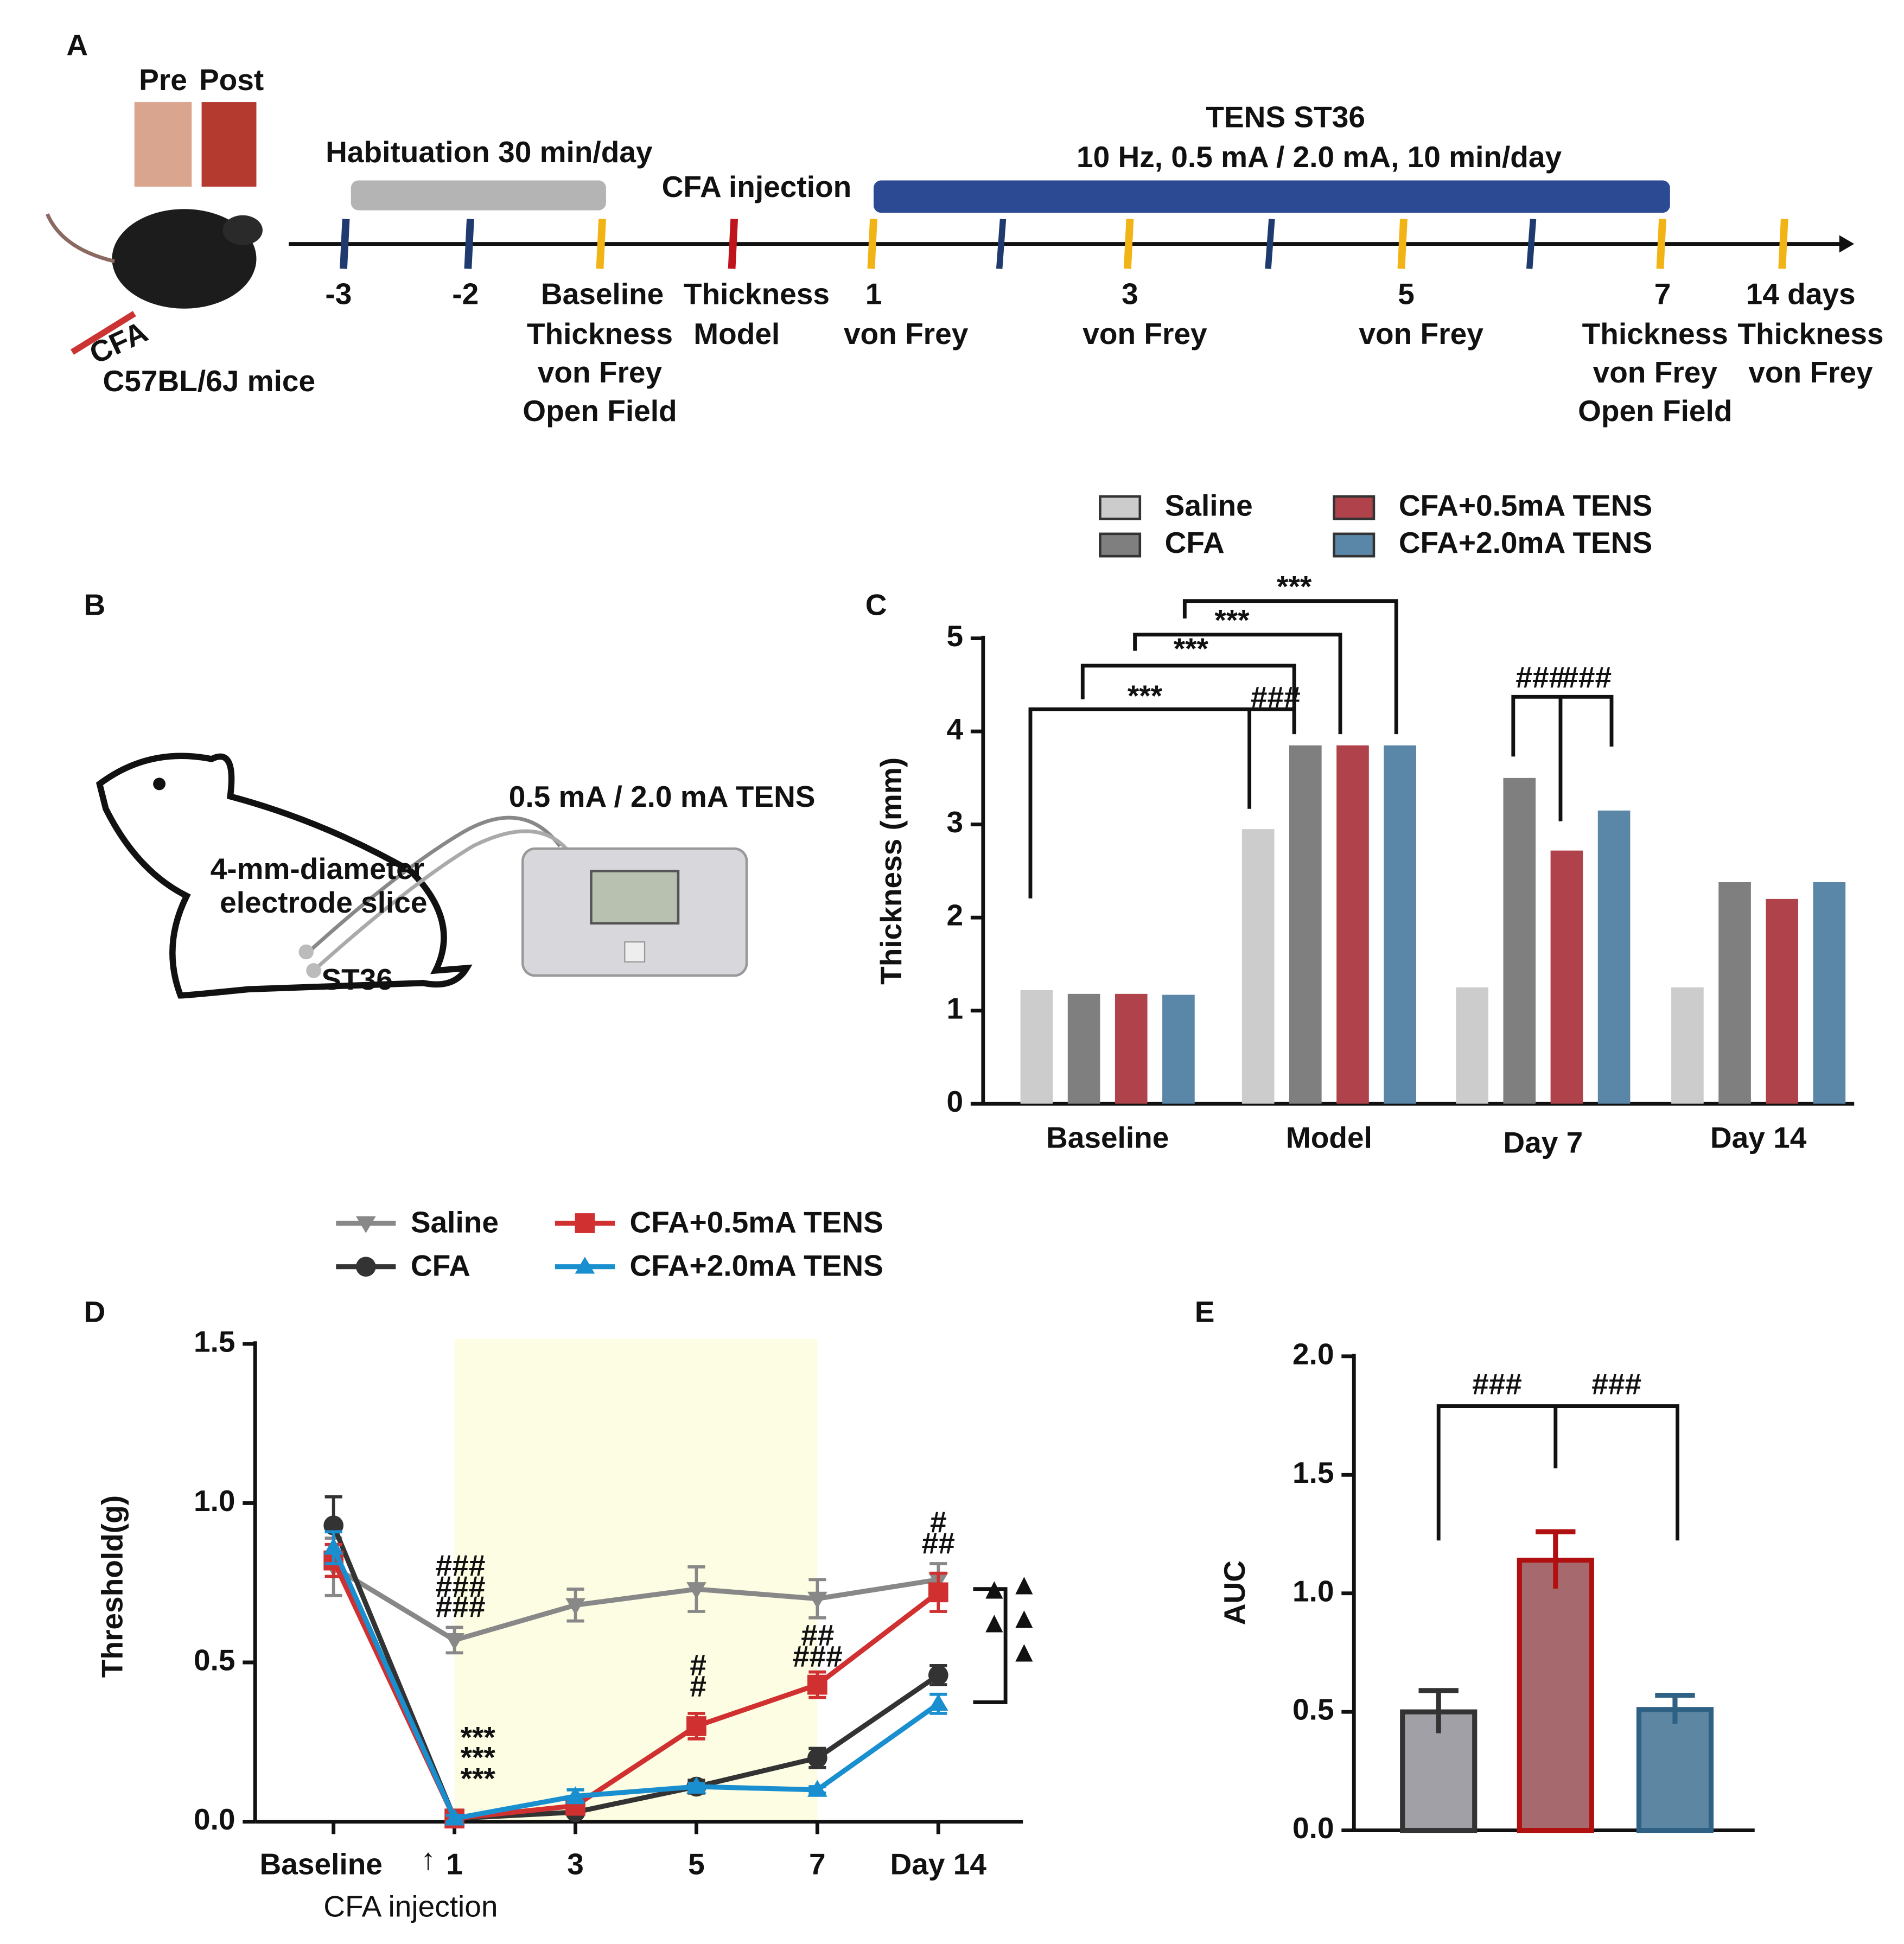 This screenshot has width=1904, height=1944. I want to click on electrode-label: 4-mm-diameter, so click(318, 868).